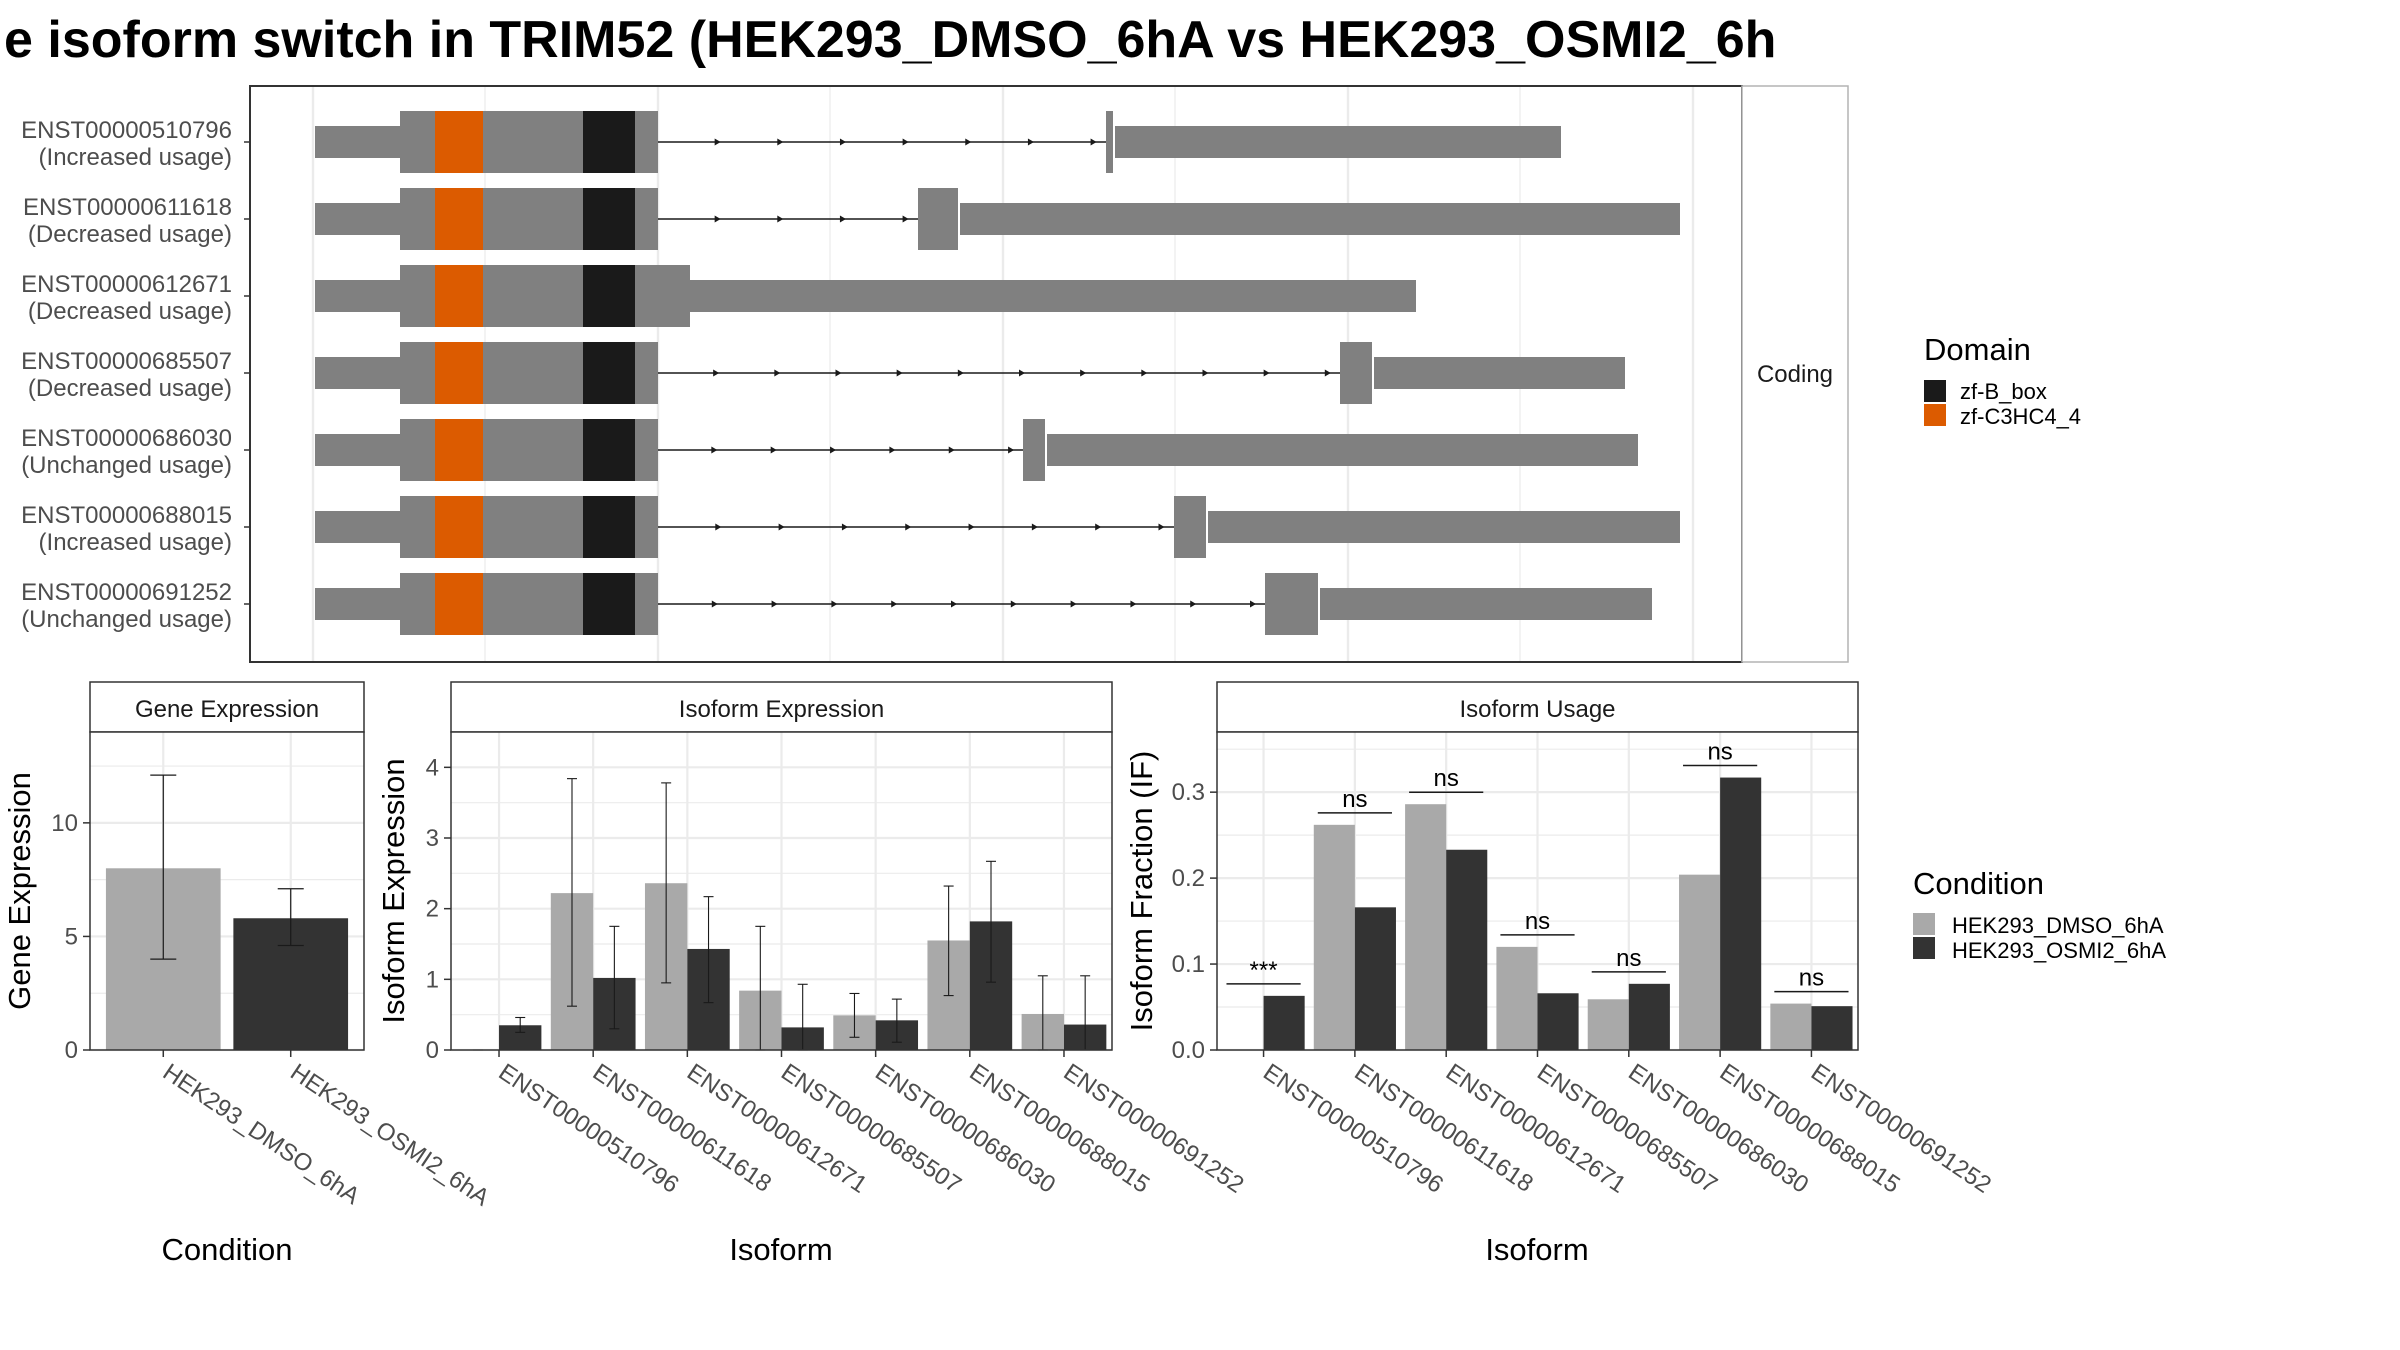  I want to click on domain-legend-swatch-zf-b-box, so click(1935, 391).